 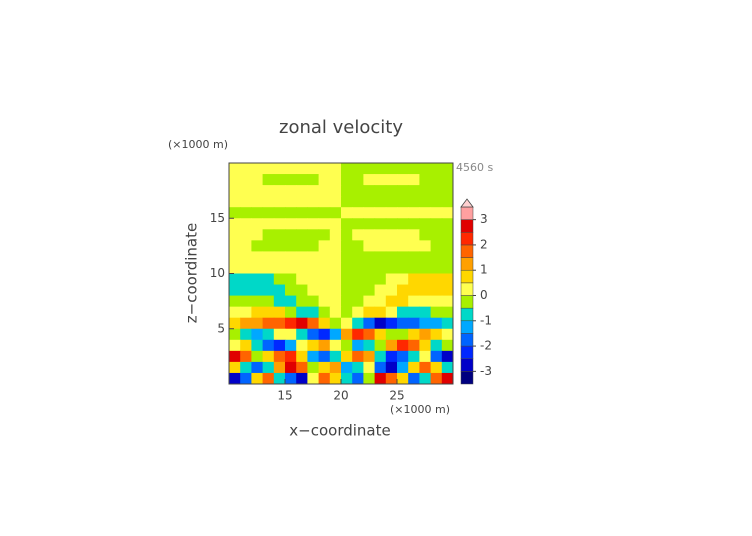 What do you see at coordinates (341, 274) in the screenshot?
I see `contour-field` at bounding box center [341, 274].